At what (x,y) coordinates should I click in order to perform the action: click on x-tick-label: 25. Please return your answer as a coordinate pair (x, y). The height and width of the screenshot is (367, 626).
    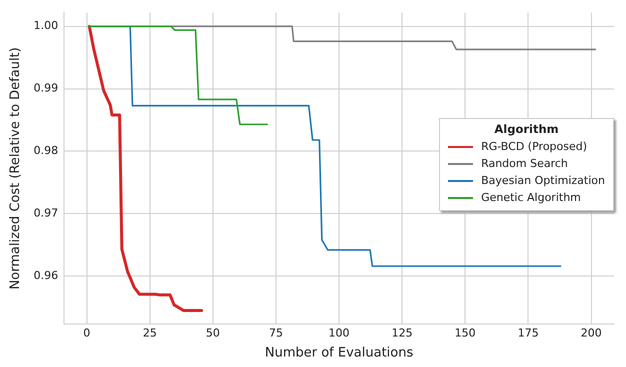
    Looking at the image, I should click on (149, 333).